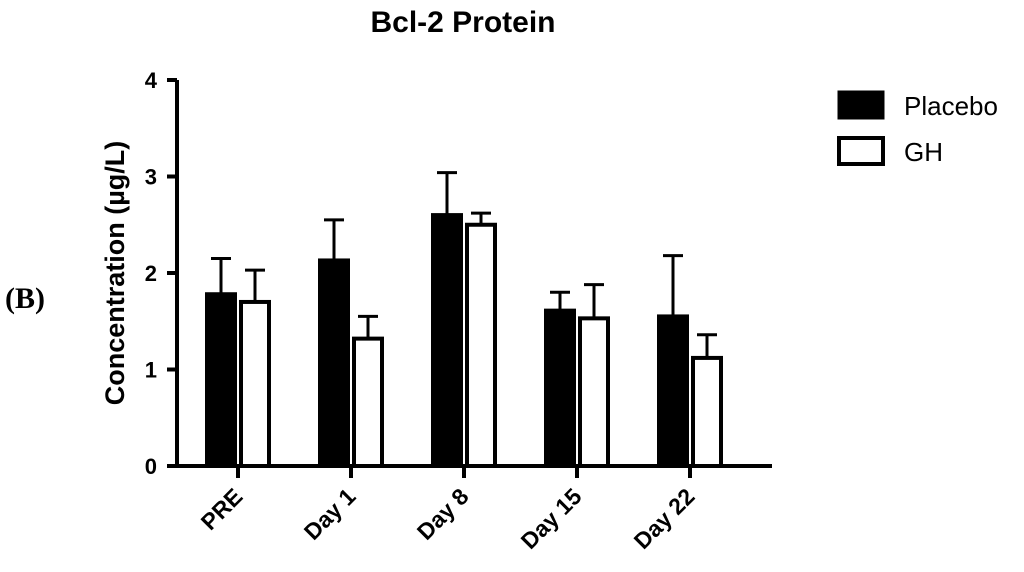 The height and width of the screenshot is (572, 1024). I want to click on y-axis-label: Concentration (µg/L), so click(115, 273).